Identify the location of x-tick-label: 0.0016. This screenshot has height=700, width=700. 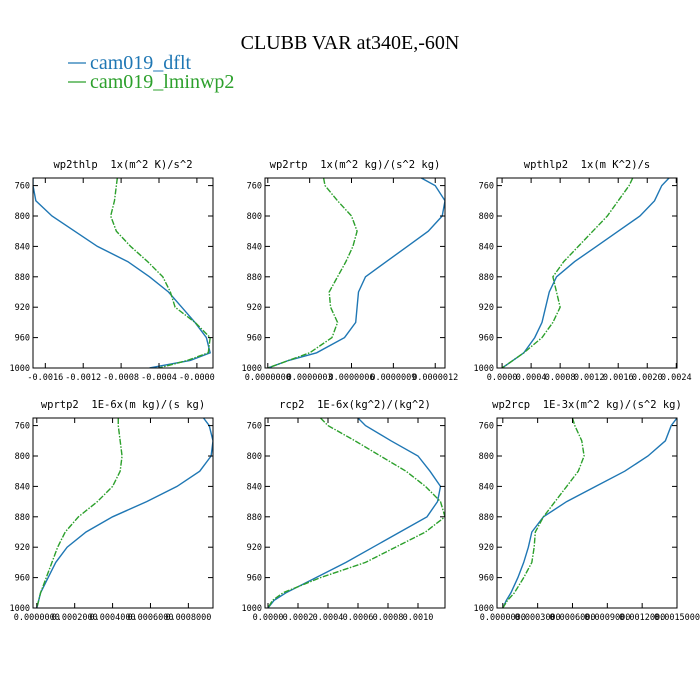
(618, 378).